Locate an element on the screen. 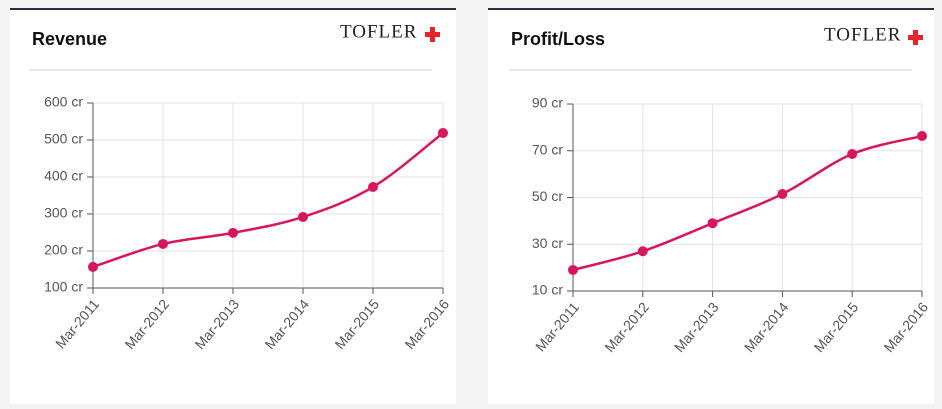 This screenshot has width=942, height=409. y-tick-label: 100 cr is located at coordinates (63, 287).